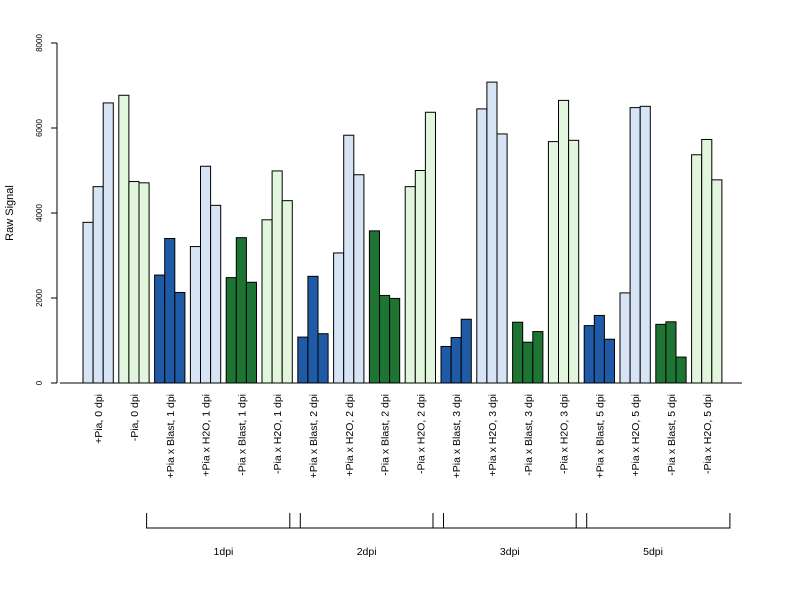  What do you see at coordinates (672, 435) in the screenshot?
I see `category-label-17: -Pia x Blast, 5 dpi` at bounding box center [672, 435].